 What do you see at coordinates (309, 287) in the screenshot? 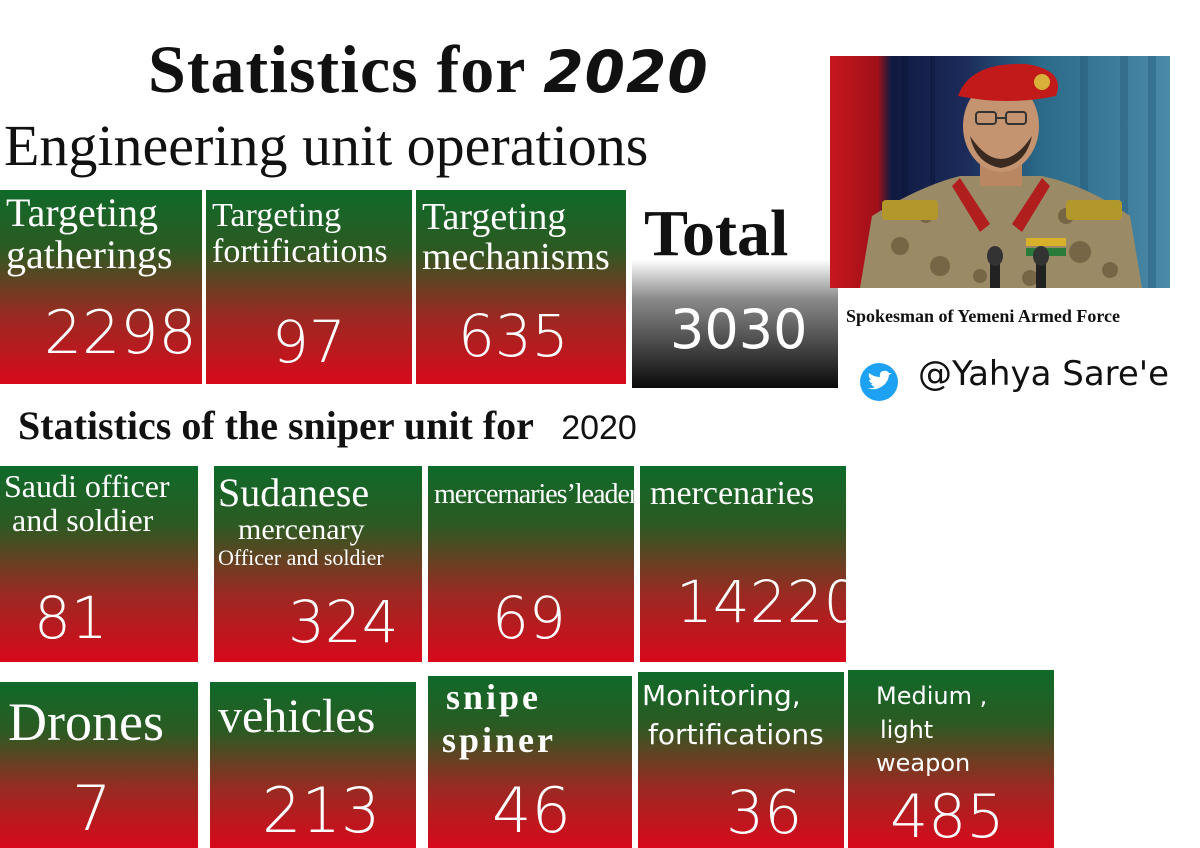
I see `tile-targeting-fortifications: Targeting fortifications 97` at bounding box center [309, 287].